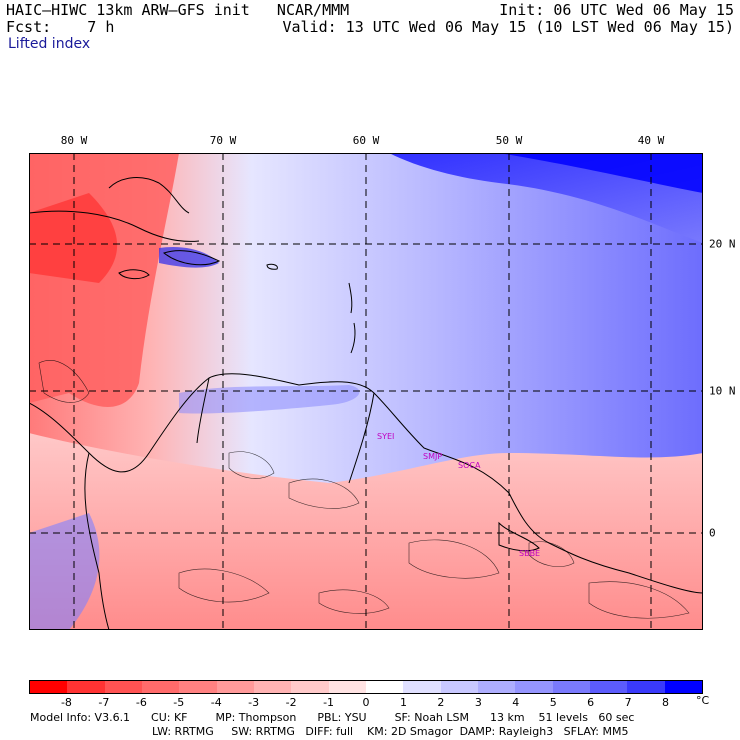  What do you see at coordinates (291, 702) in the screenshot?
I see `colorbar-tick-label: -2` at bounding box center [291, 702].